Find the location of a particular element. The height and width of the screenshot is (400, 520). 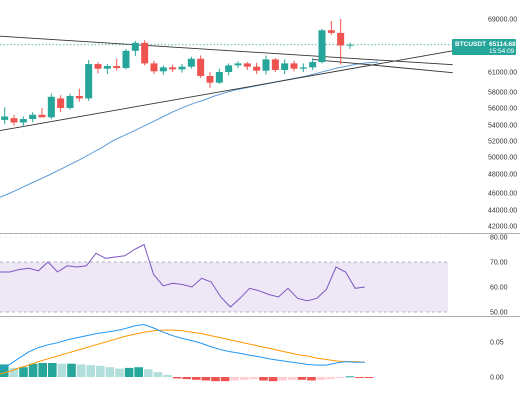

price-tick-label: 48000.00 is located at coordinates (502, 175).